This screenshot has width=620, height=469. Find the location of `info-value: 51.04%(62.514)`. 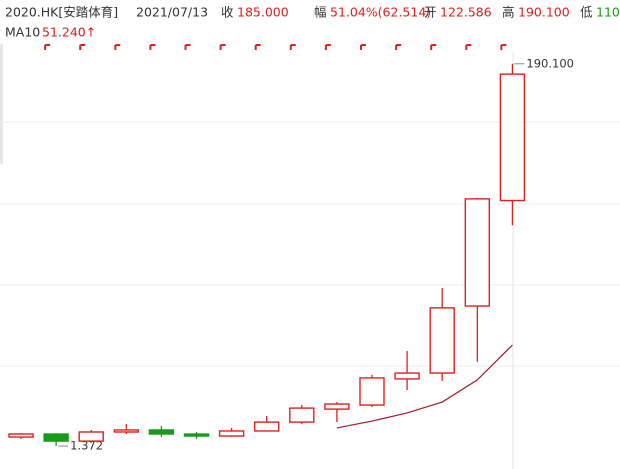

info-value: 51.04%(62.514) is located at coordinates (380, 12).